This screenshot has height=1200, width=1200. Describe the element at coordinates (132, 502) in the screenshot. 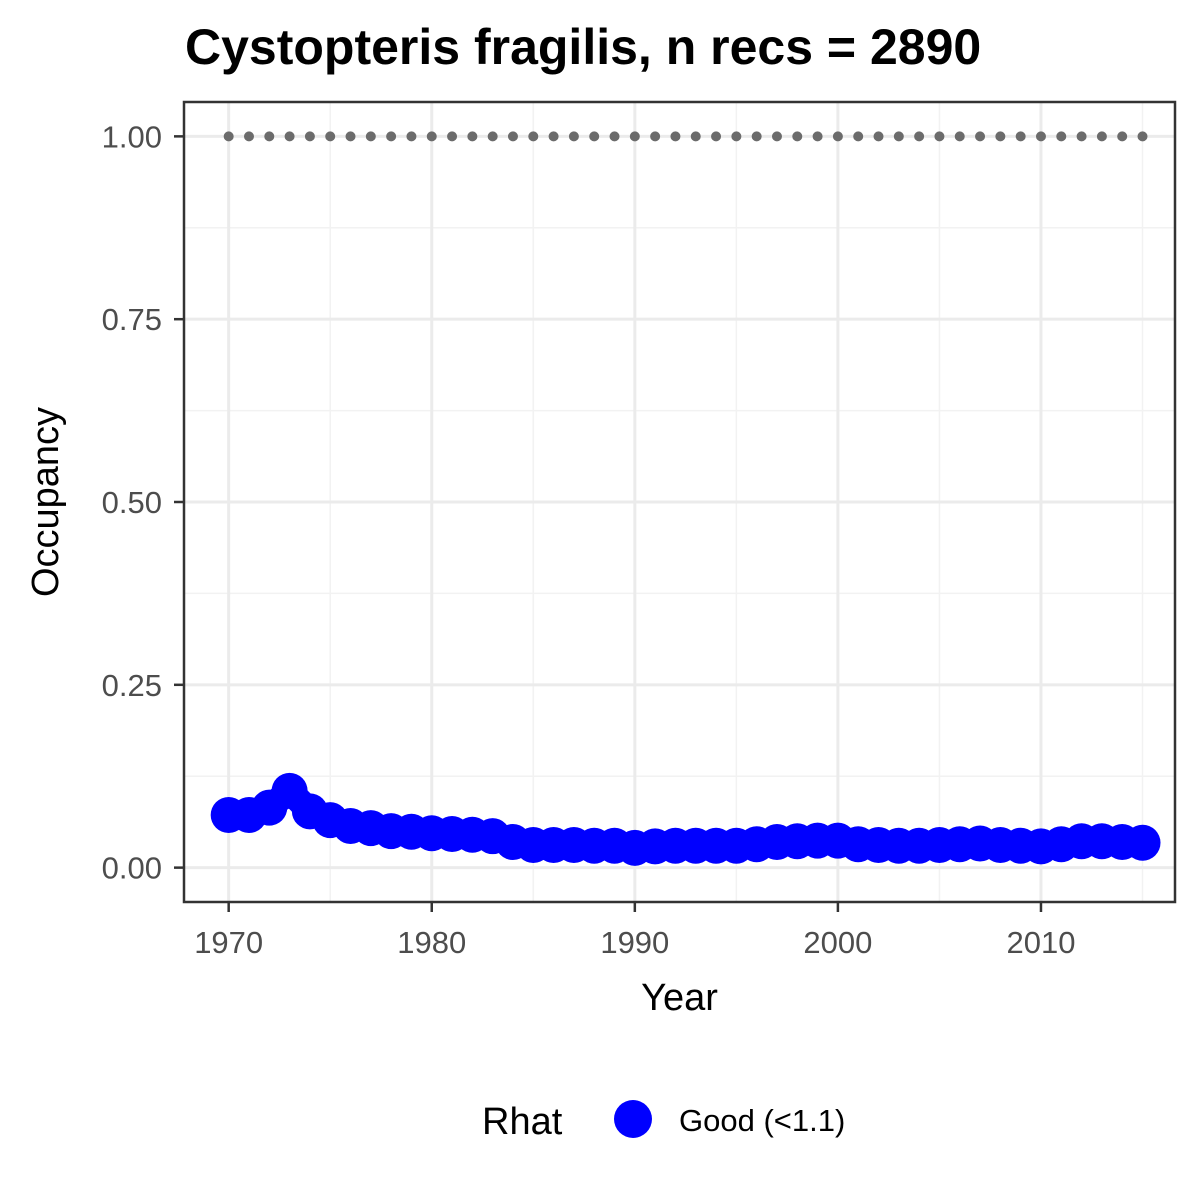

I see `y-tick-label: 0.50` at that location.